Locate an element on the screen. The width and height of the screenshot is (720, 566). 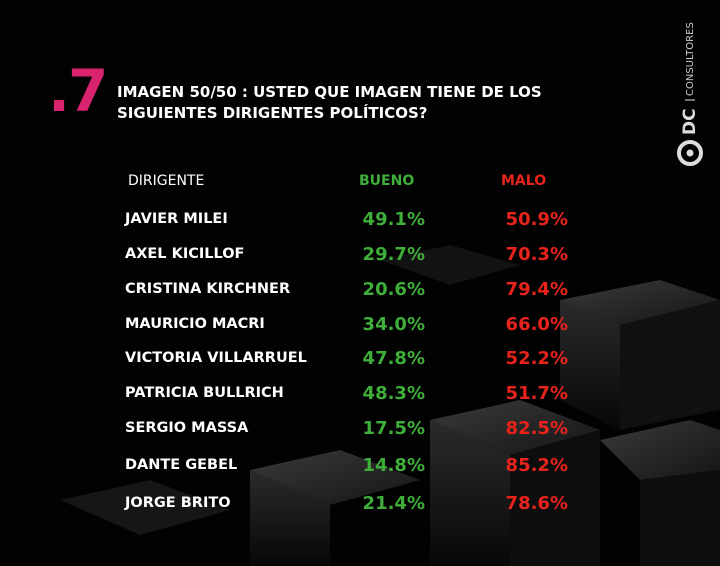
logo-dot is located at coordinates (690, 153).